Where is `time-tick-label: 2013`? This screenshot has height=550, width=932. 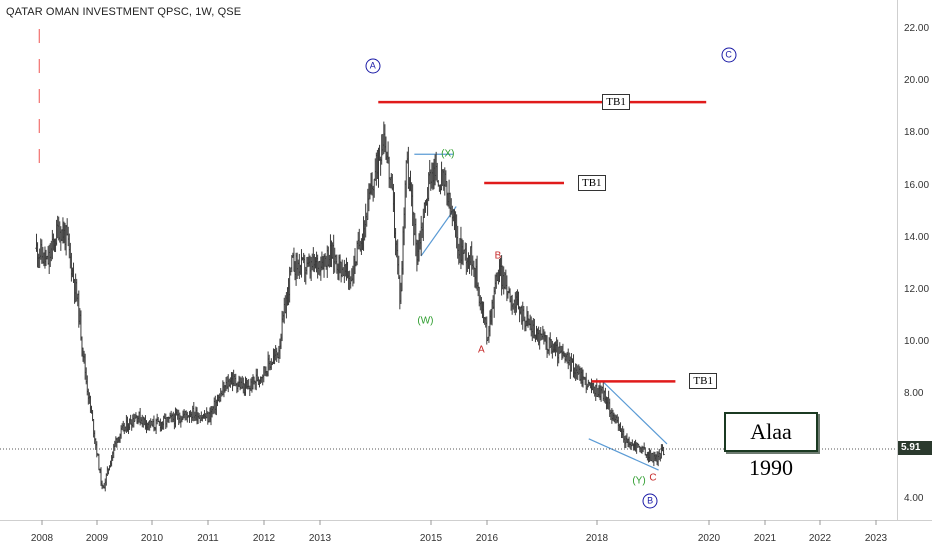 time-tick-label: 2013 is located at coordinates (320, 538).